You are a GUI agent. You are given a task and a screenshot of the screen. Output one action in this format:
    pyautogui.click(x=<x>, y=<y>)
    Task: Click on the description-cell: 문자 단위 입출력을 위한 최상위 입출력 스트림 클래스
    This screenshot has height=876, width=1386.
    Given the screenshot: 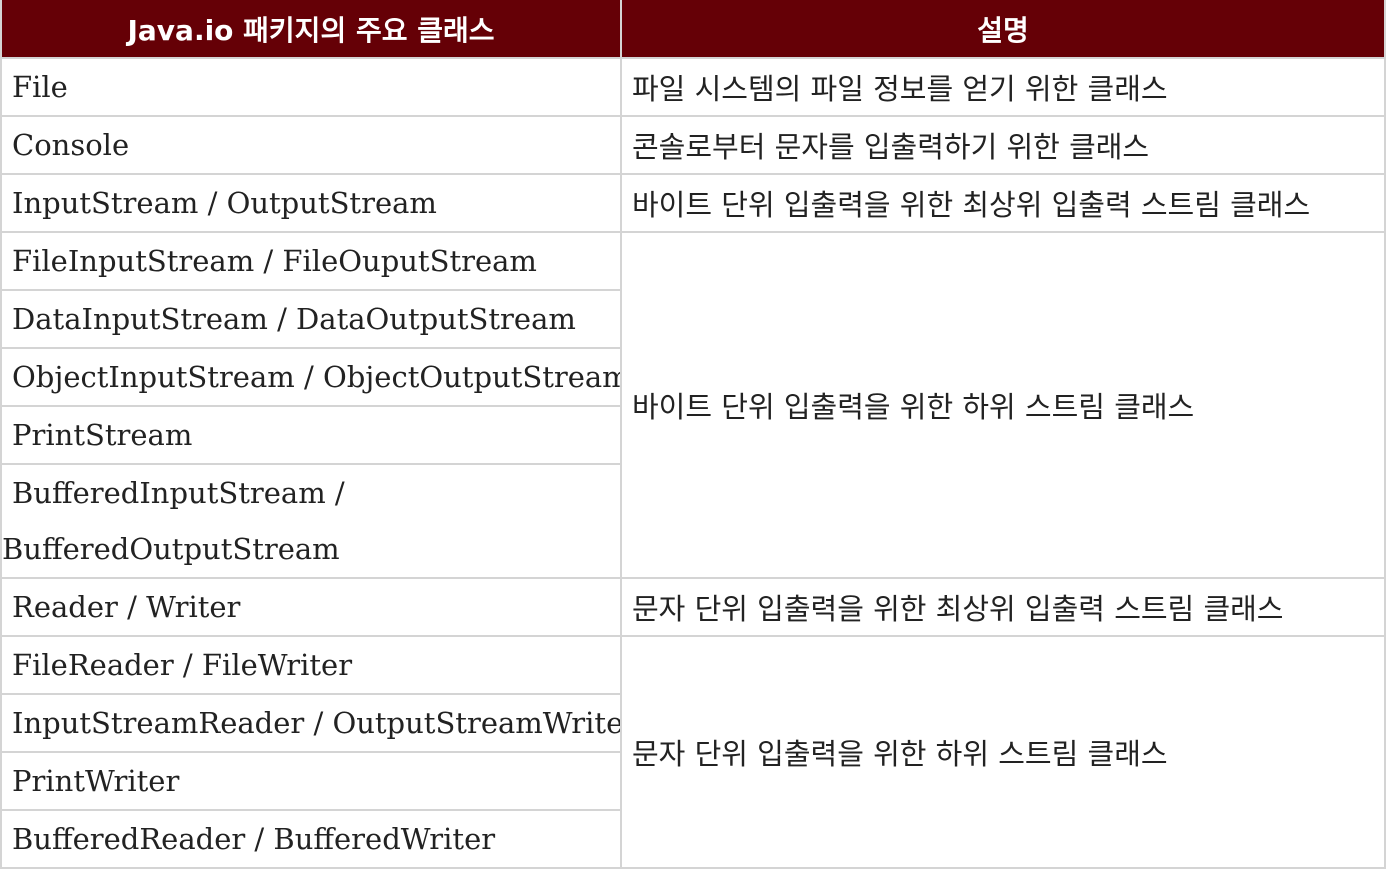 What is the action you would take?
    pyautogui.click(x=1003, y=607)
    